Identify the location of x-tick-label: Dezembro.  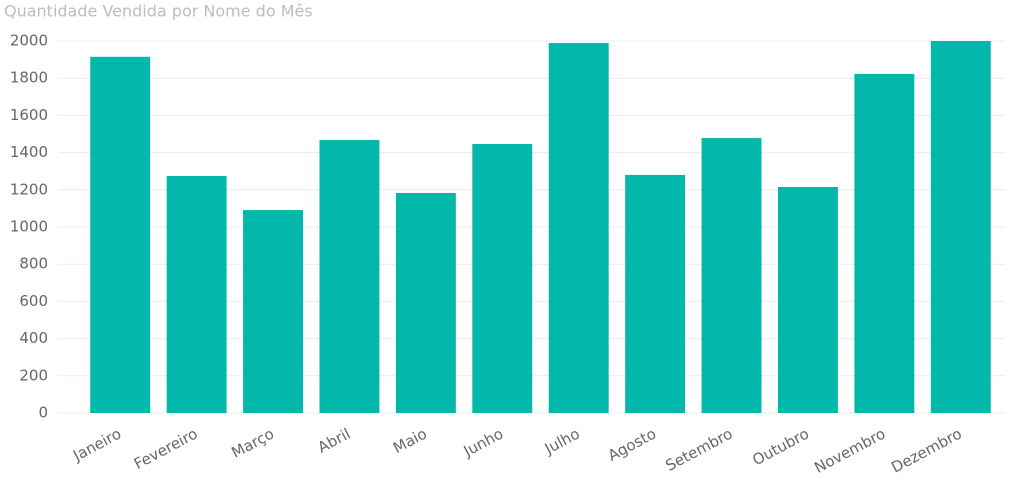
(926, 451).